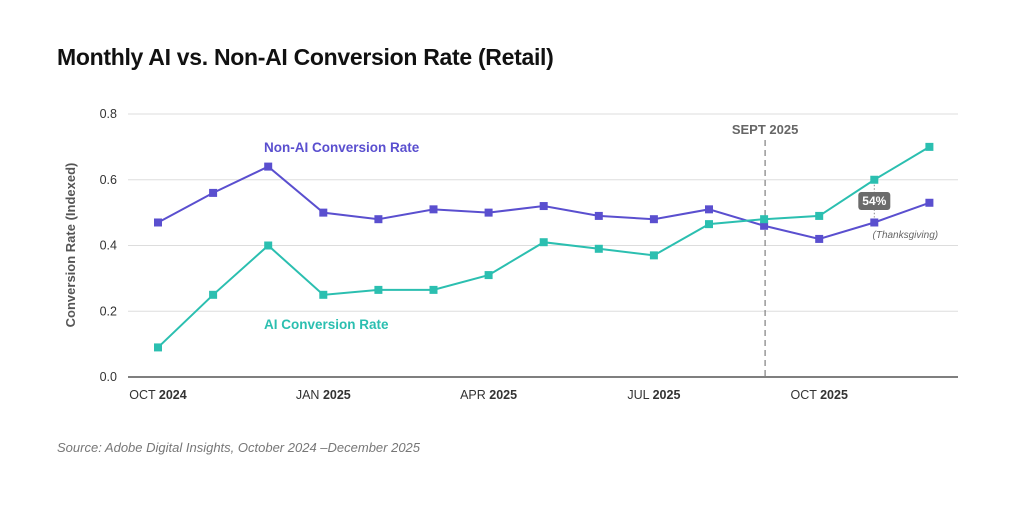 Image resolution: width=1024 pixels, height=512 pixels. Describe the element at coordinates (326, 324) in the screenshot. I see `legend-label-ai: AI Conversion Rate` at that location.